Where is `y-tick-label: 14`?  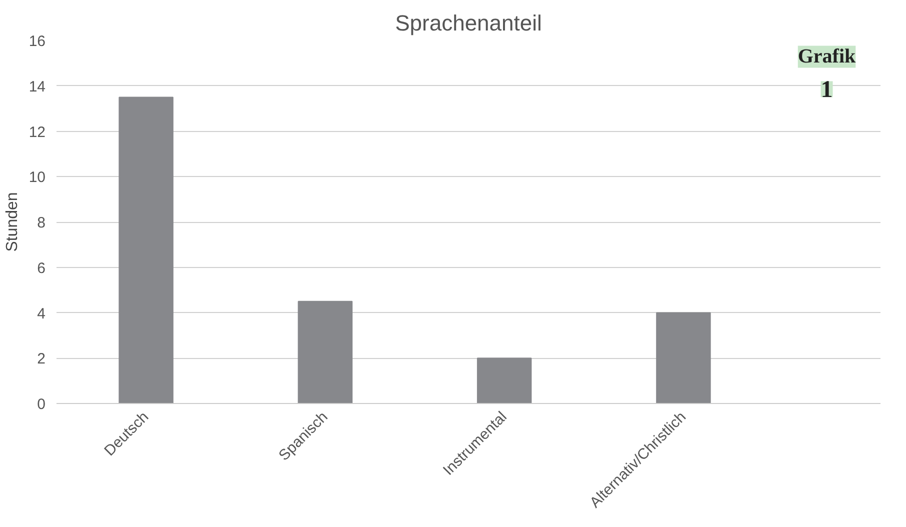 y-tick-label: 14 is located at coordinates (37, 87).